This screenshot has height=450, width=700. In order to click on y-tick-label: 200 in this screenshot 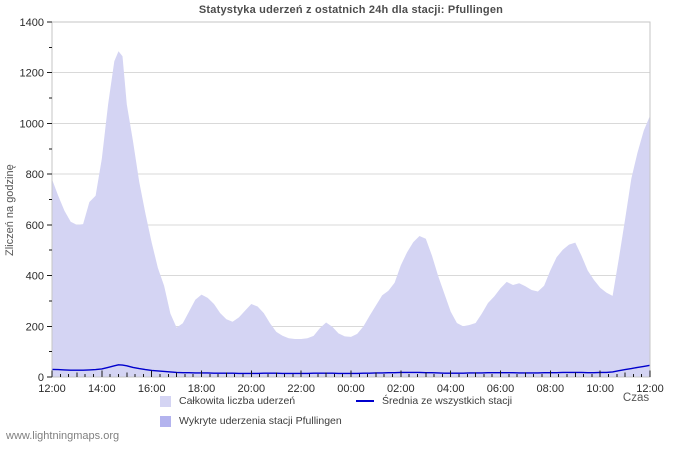, I will do `click(35, 327)`.